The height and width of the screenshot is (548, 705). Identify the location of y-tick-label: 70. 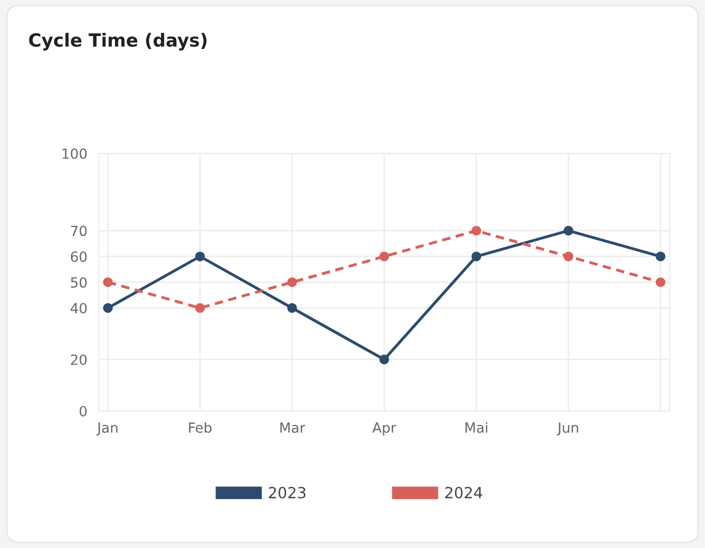
(79, 231).